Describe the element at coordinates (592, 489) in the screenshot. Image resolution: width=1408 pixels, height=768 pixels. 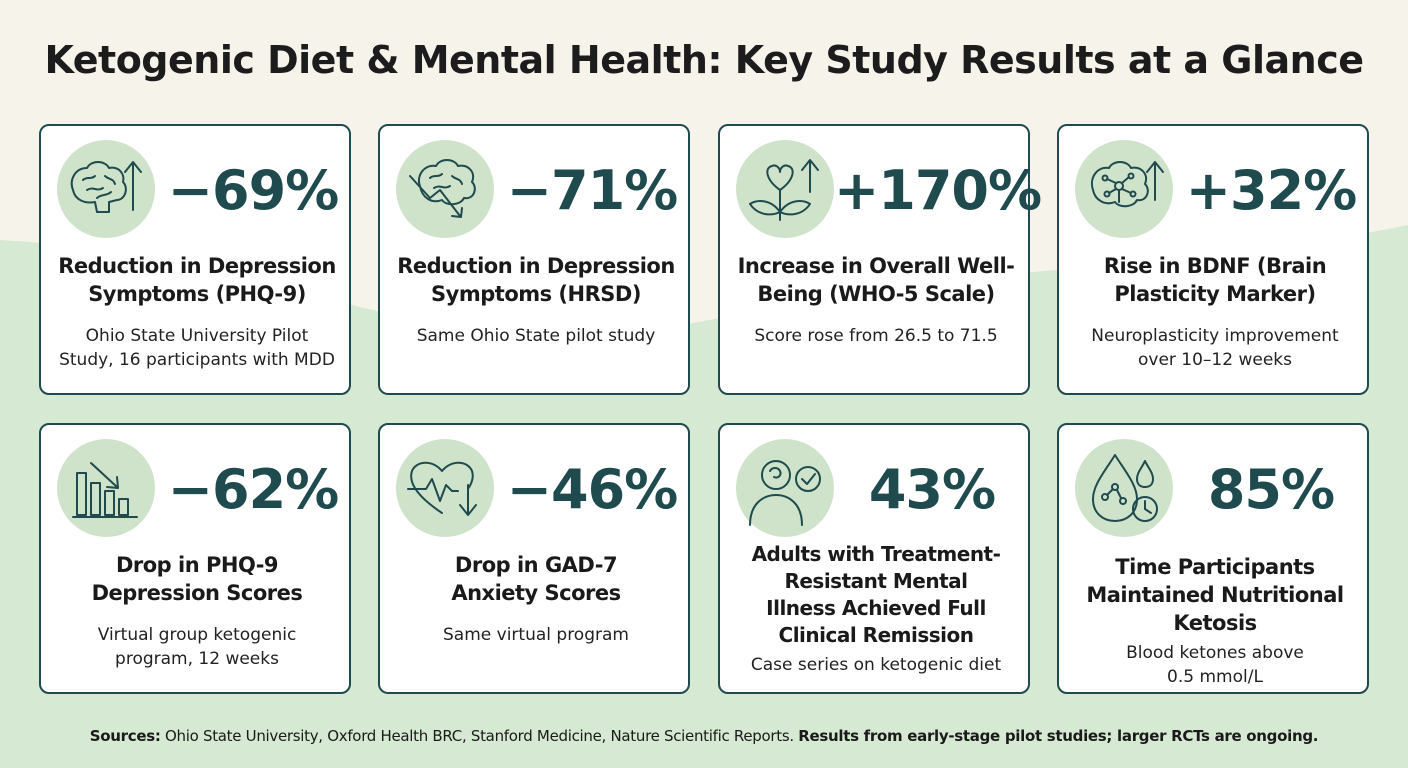
I see `stat-value: −46%` at that location.